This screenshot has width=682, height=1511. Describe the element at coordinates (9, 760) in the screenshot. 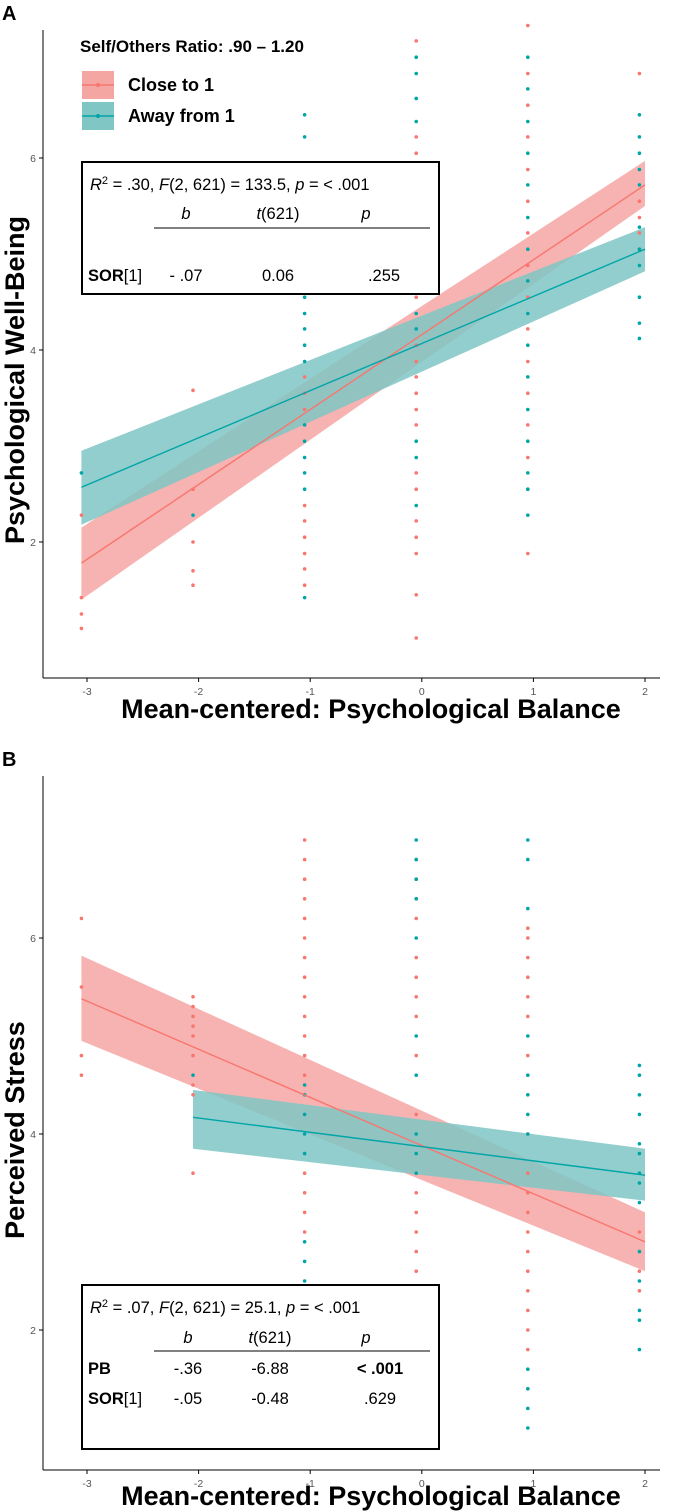

I see `panel-b-label: B` at that location.